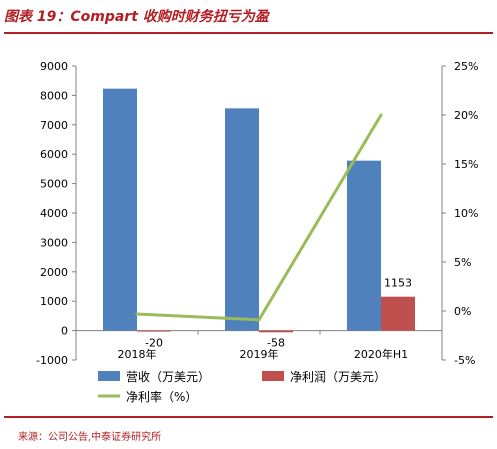 This screenshot has width=497, height=449. I want to click on right-axis-tick-label: 10%, so click(466, 213).